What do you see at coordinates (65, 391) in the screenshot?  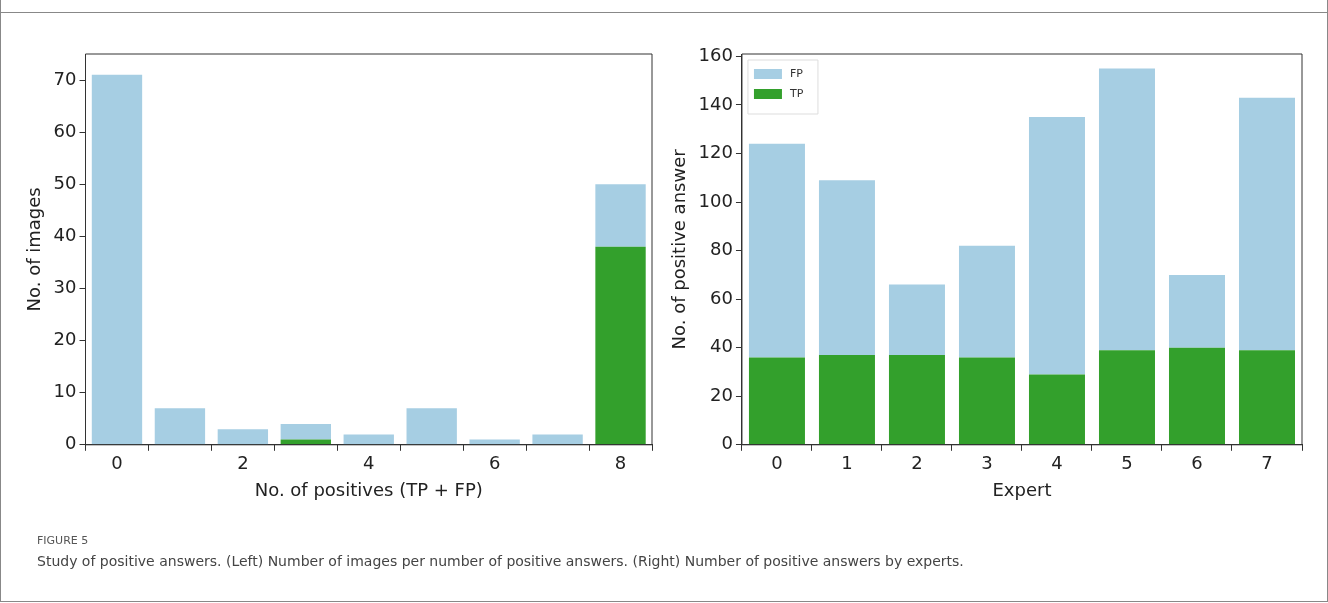 I see `y-tick-label: 10` at bounding box center [65, 391].